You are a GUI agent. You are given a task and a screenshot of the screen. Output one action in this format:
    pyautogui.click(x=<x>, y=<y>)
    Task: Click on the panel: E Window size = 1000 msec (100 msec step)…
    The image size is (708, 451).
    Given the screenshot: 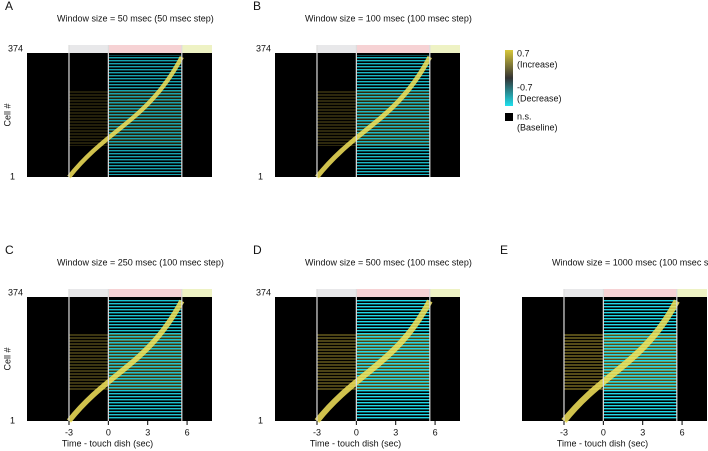 What is the action you would take?
    pyautogui.click(x=604, y=345)
    